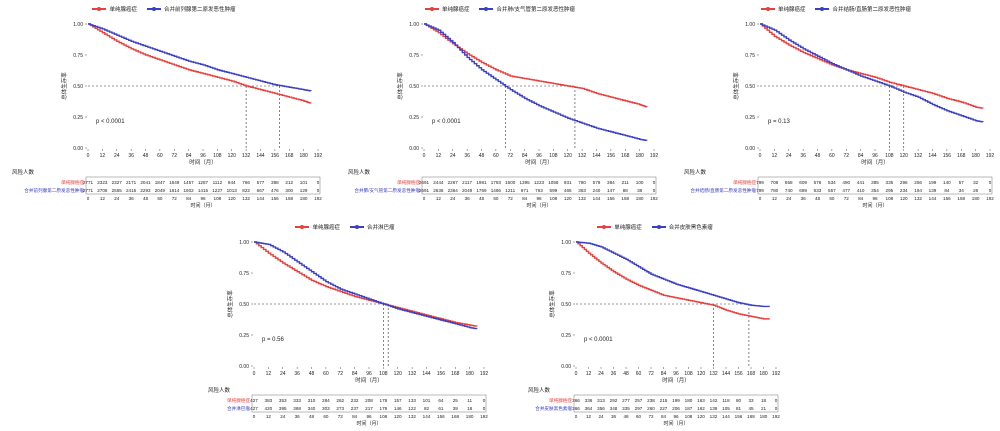  What do you see at coordinates (424, 182) in the screenshot?
I see `risk-cell: 2691` at bounding box center [424, 182].